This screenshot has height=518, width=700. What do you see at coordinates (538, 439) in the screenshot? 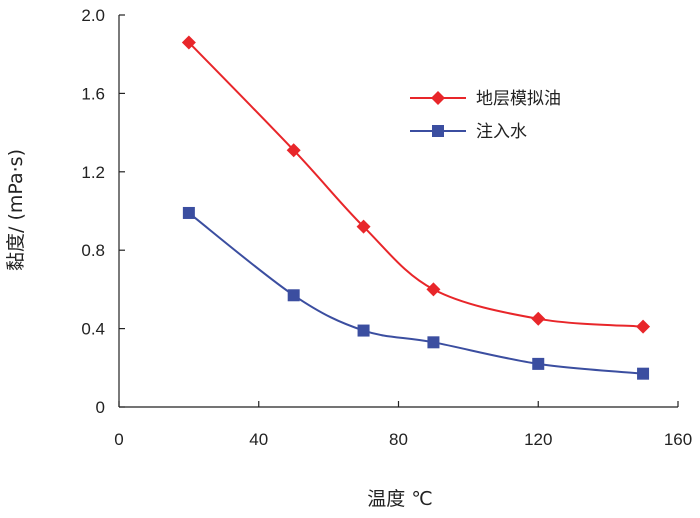
I see `x-tick-label: 120` at bounding box center [538, 439].